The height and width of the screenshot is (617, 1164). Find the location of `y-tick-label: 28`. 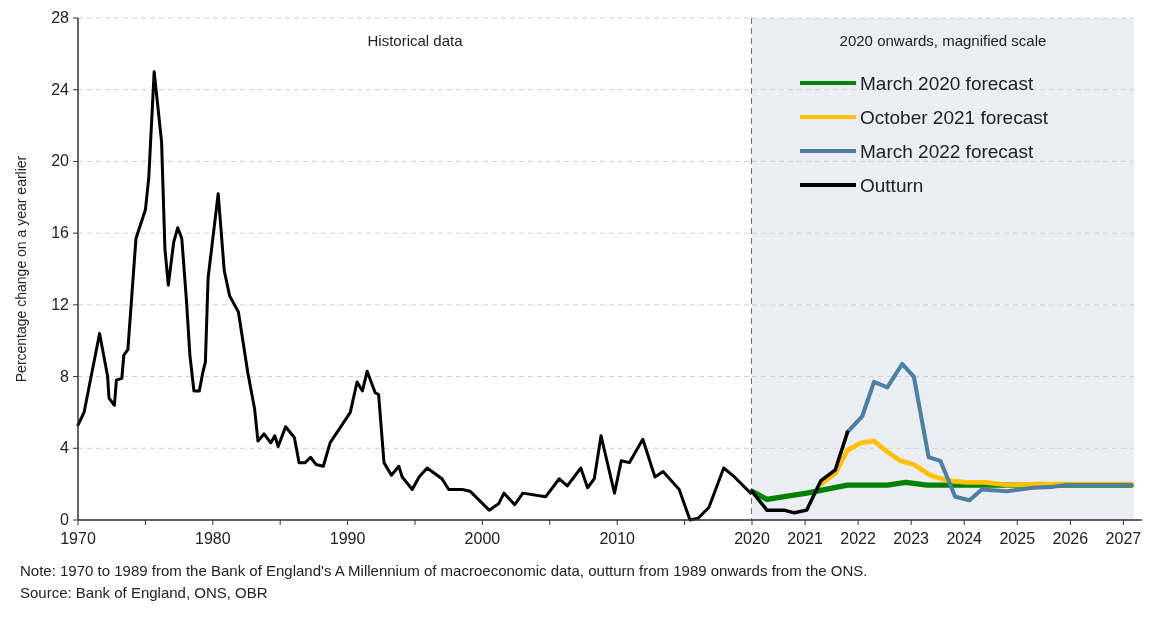

y-tick-label: 28 is located at coordinates (60, 17).